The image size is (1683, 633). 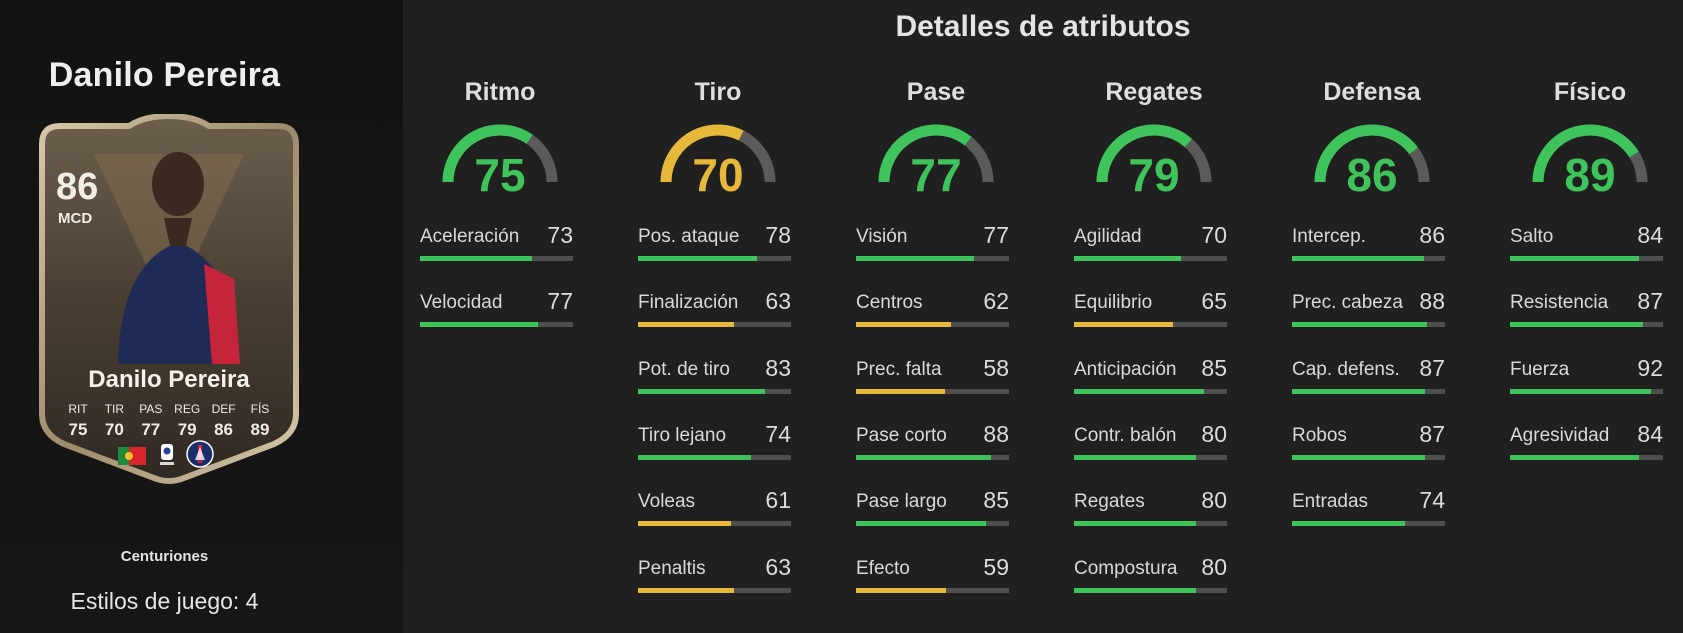 I want to click on attribute-row: Prec. cabeza 88, so click(x=1372, y=310).